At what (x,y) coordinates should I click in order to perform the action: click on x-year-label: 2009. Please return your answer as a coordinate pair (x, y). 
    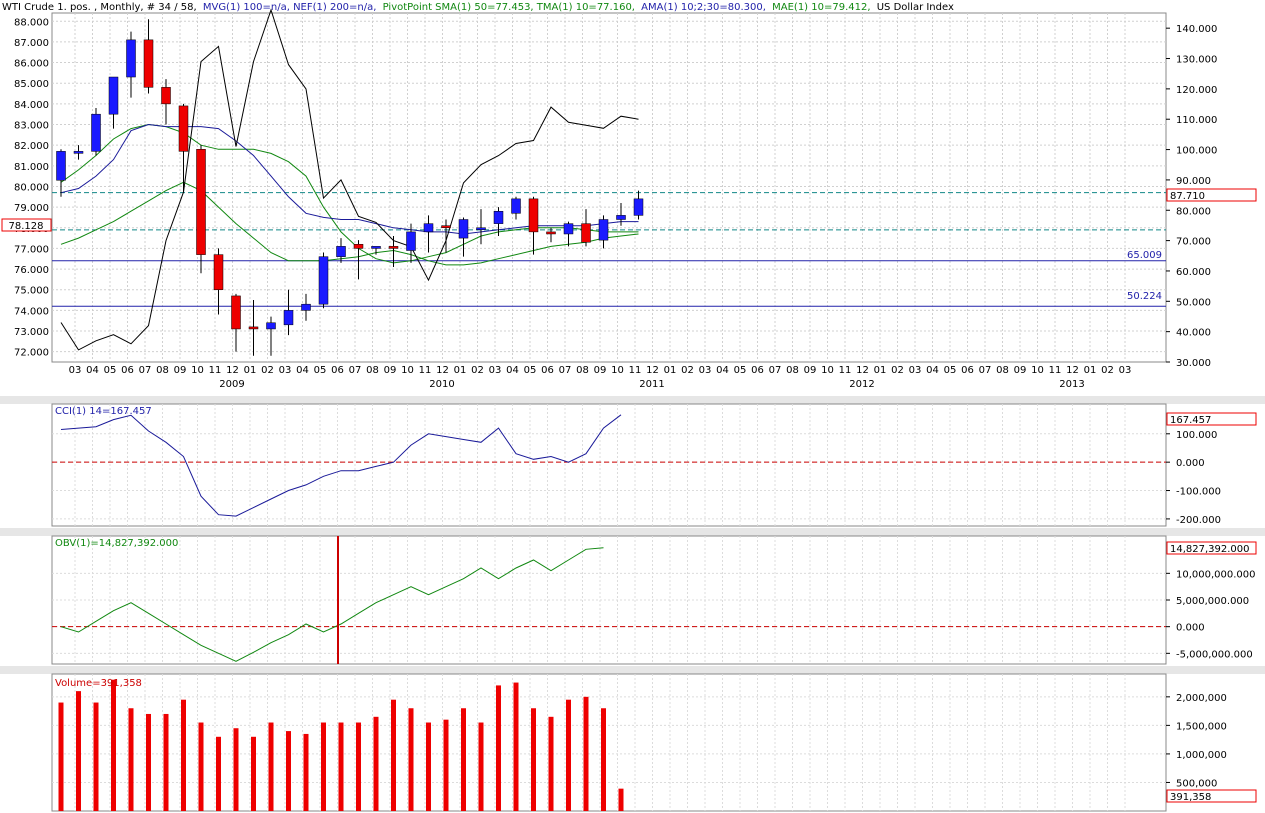
    Looking at the image, I should click on (231, 384).